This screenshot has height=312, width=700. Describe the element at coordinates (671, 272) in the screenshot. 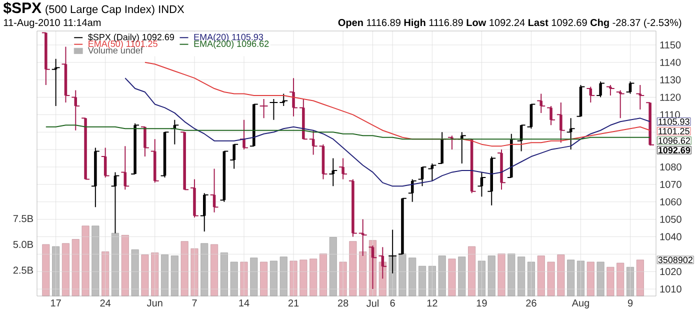

I see `y-tick-label: 1020` at that location.